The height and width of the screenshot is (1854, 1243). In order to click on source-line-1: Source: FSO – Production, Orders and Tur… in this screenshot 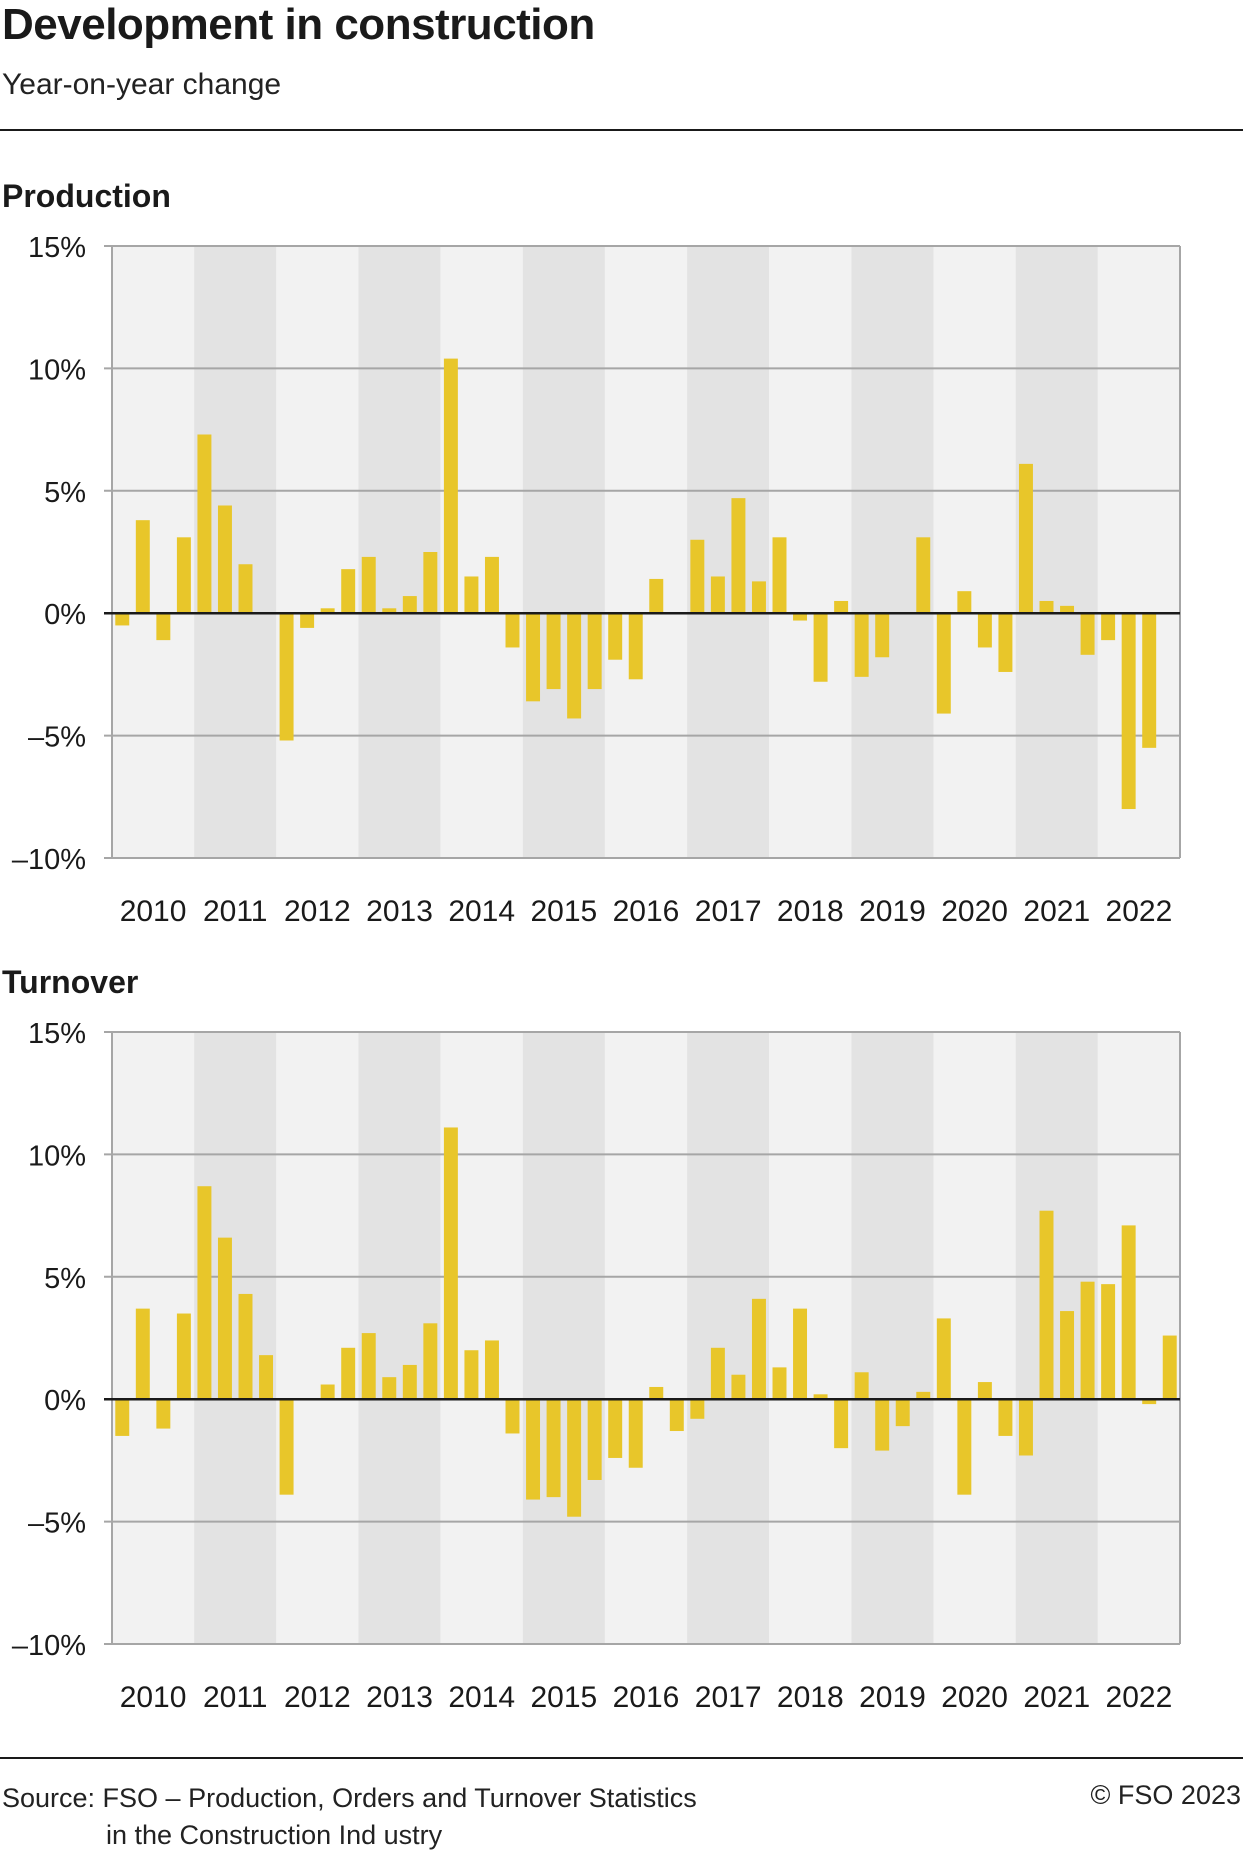, I will do `click(349, 1798)`.